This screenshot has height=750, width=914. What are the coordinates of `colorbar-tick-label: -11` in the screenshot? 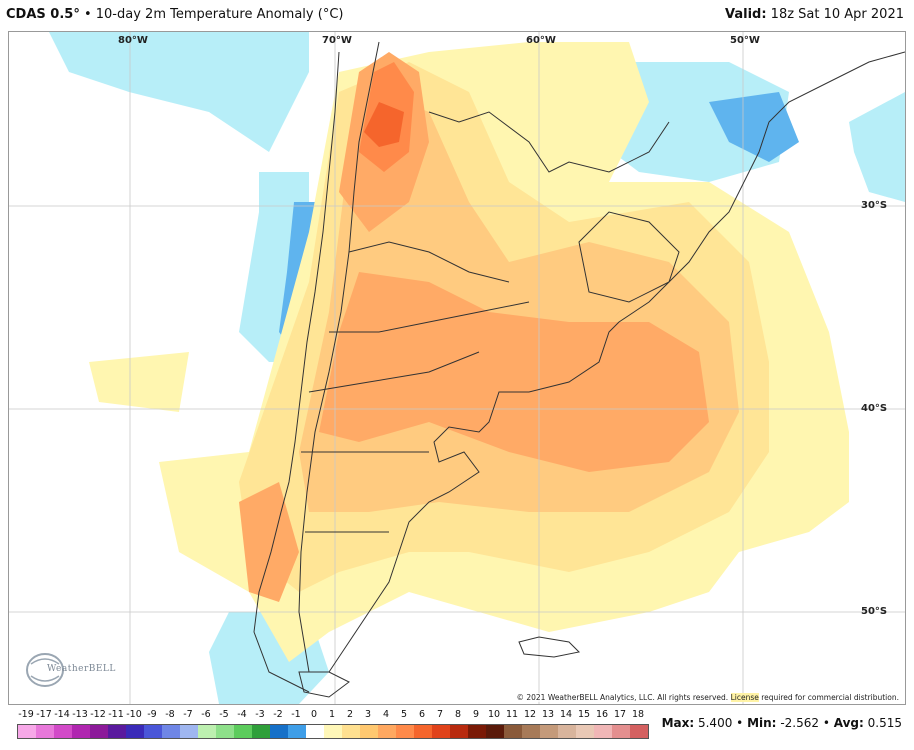 It's located at (116, 714).